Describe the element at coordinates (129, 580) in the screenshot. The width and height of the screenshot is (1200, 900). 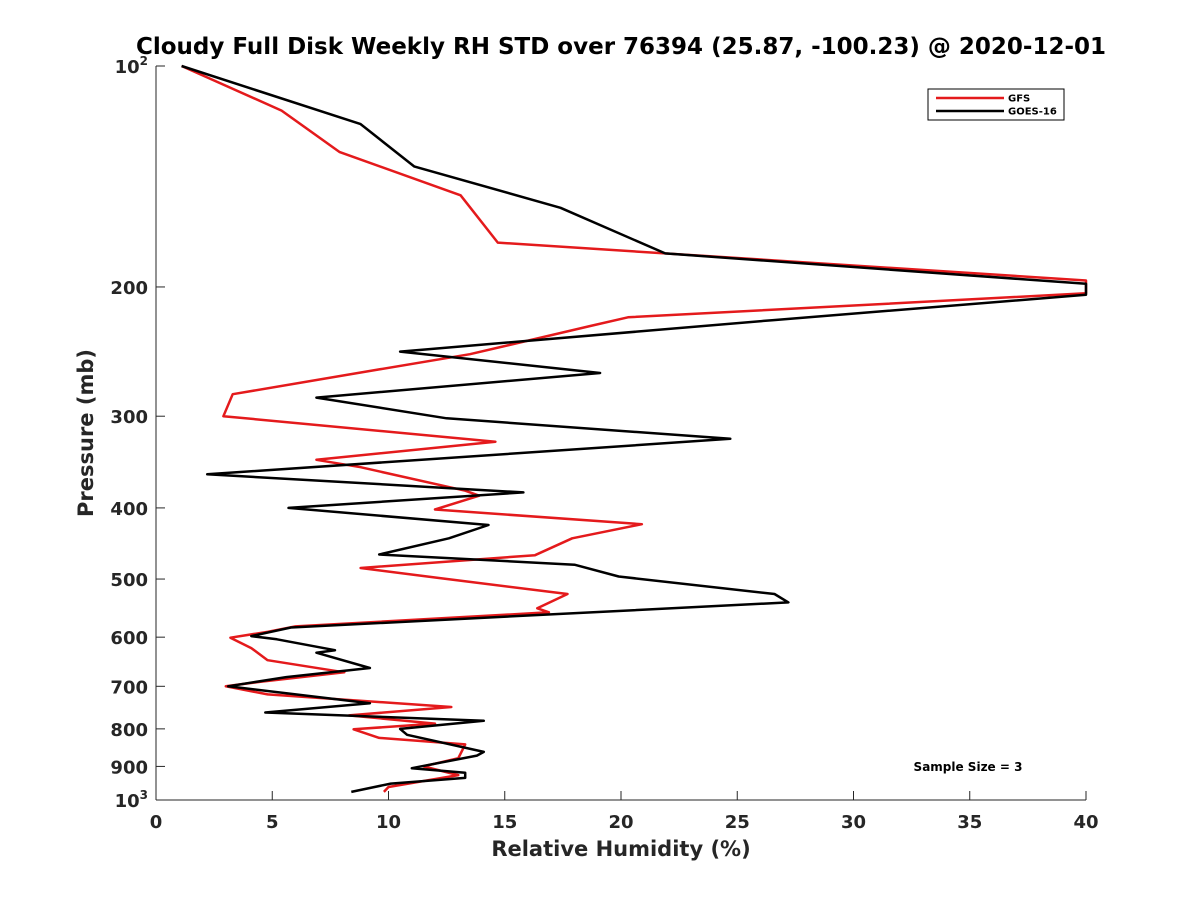
I see `y-tick-label: 500` at that location.